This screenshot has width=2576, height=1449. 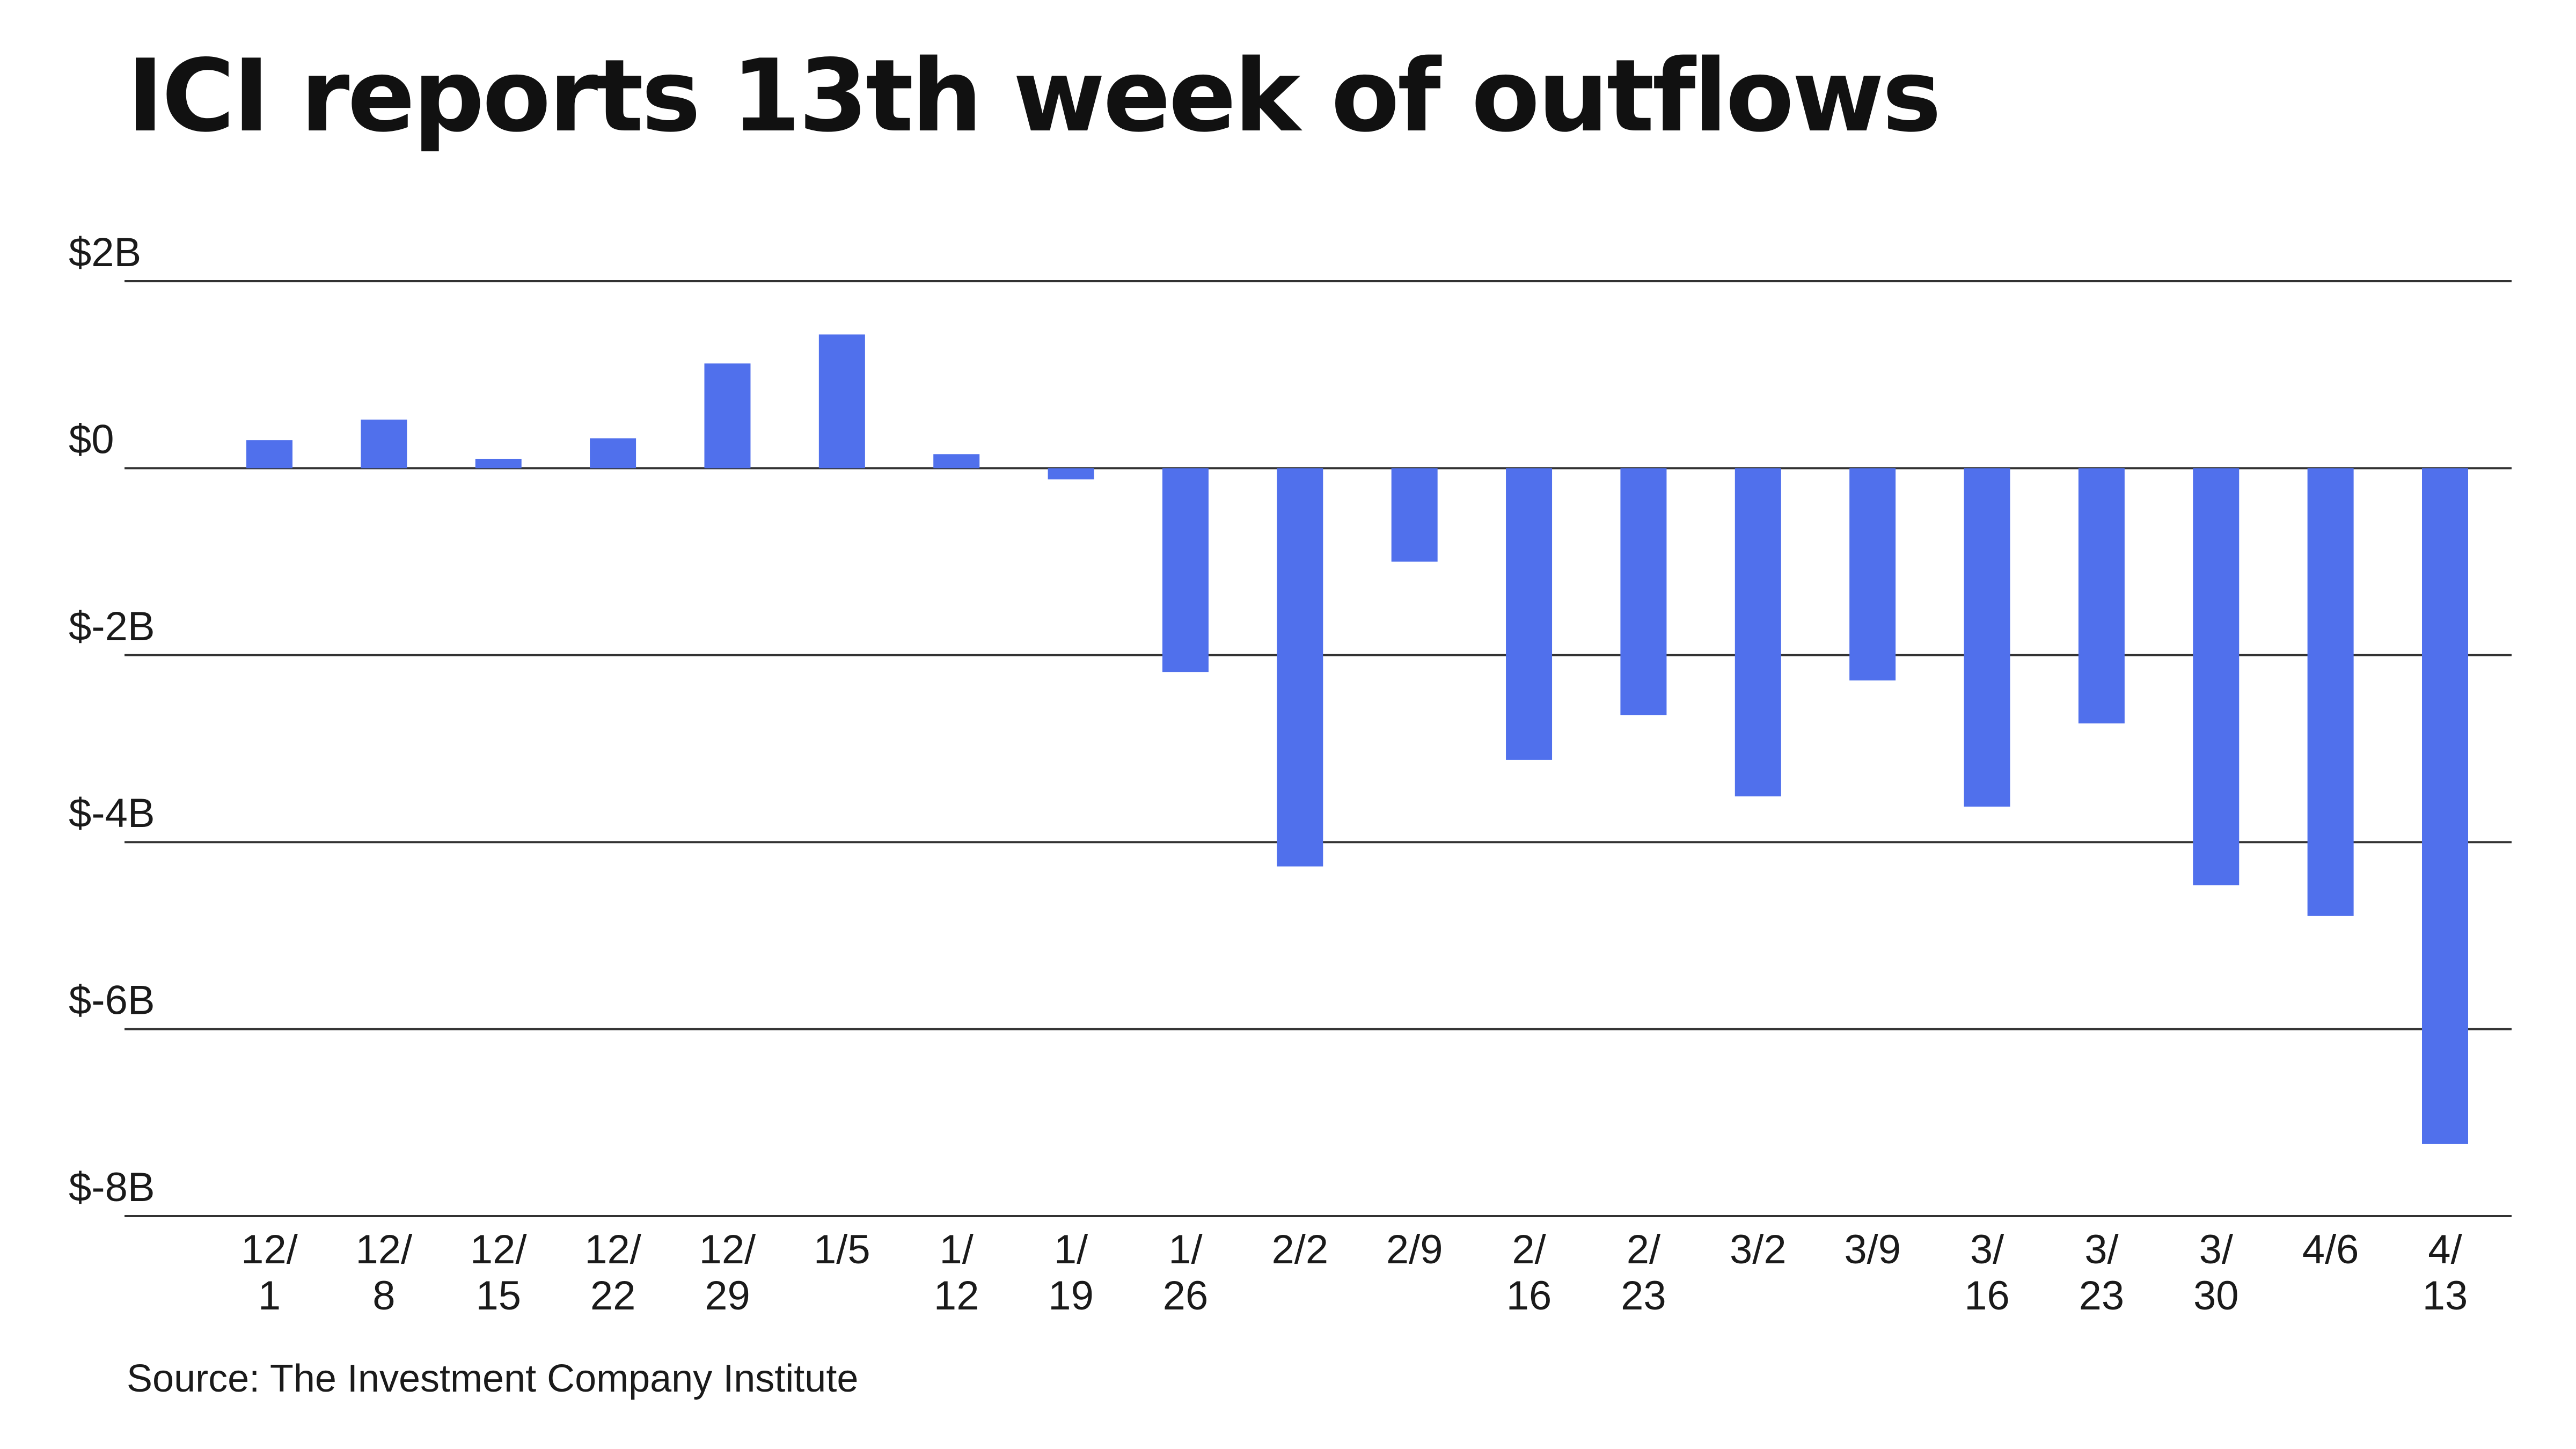 What do you see at coordinates (105, 252) in the screenshot?
I see `y-tick-label: $2B` at bounding box center [105, 252].